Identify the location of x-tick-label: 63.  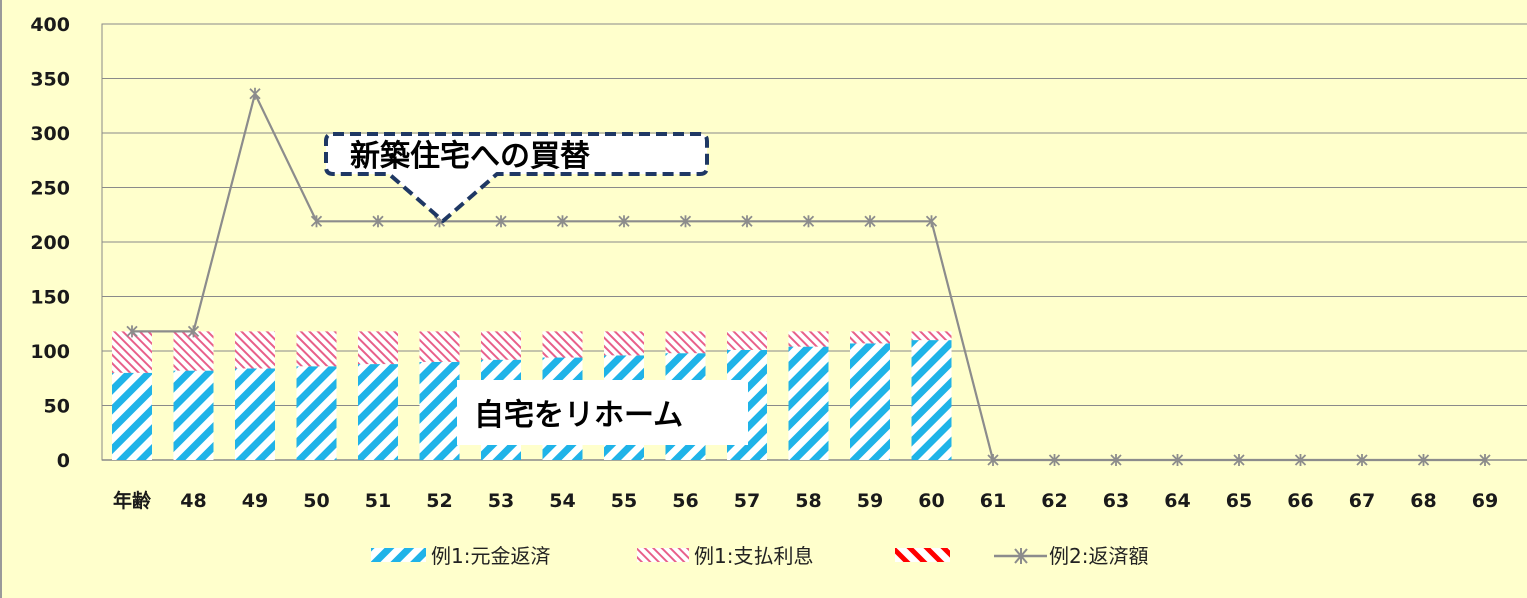
(1116, 501).